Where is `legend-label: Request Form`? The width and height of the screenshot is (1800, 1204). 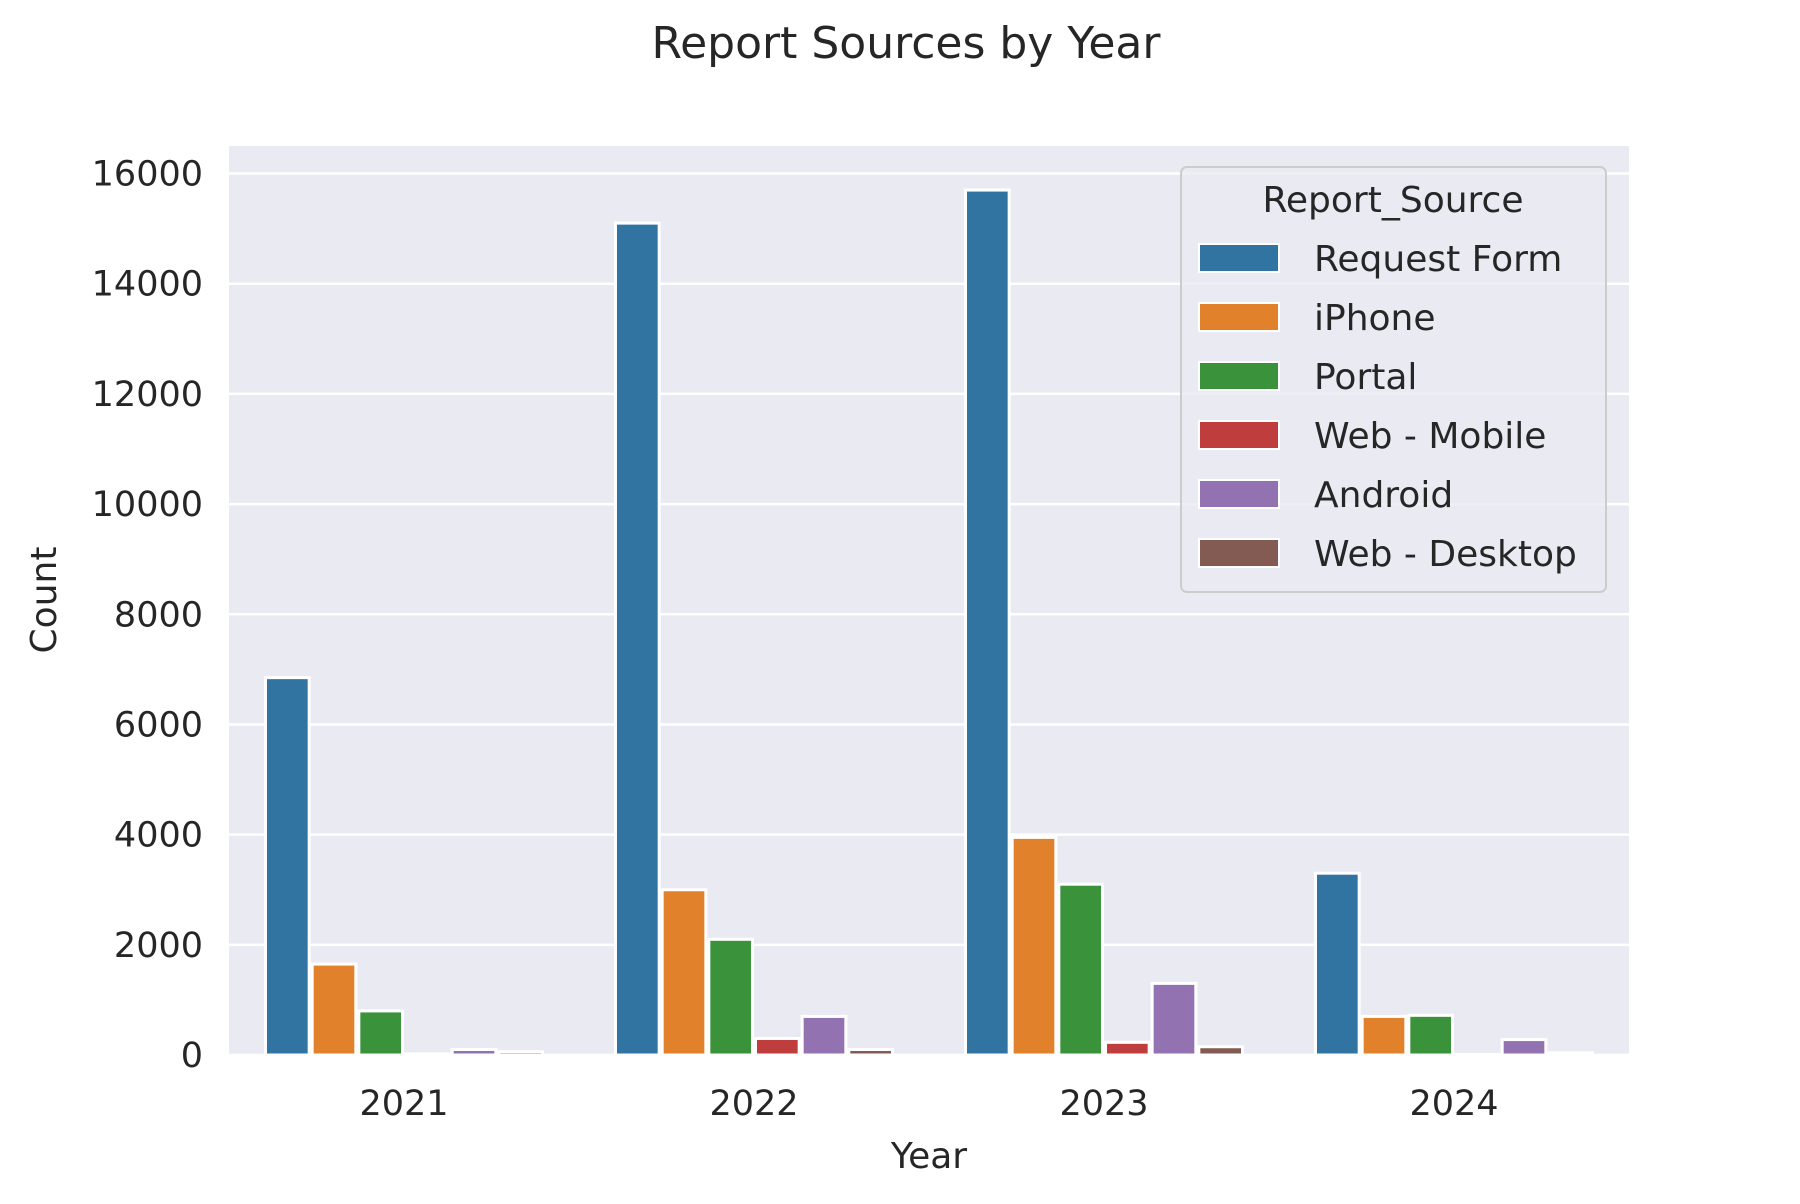 legend-label: Request Form is located at coordinates (1438, 259).